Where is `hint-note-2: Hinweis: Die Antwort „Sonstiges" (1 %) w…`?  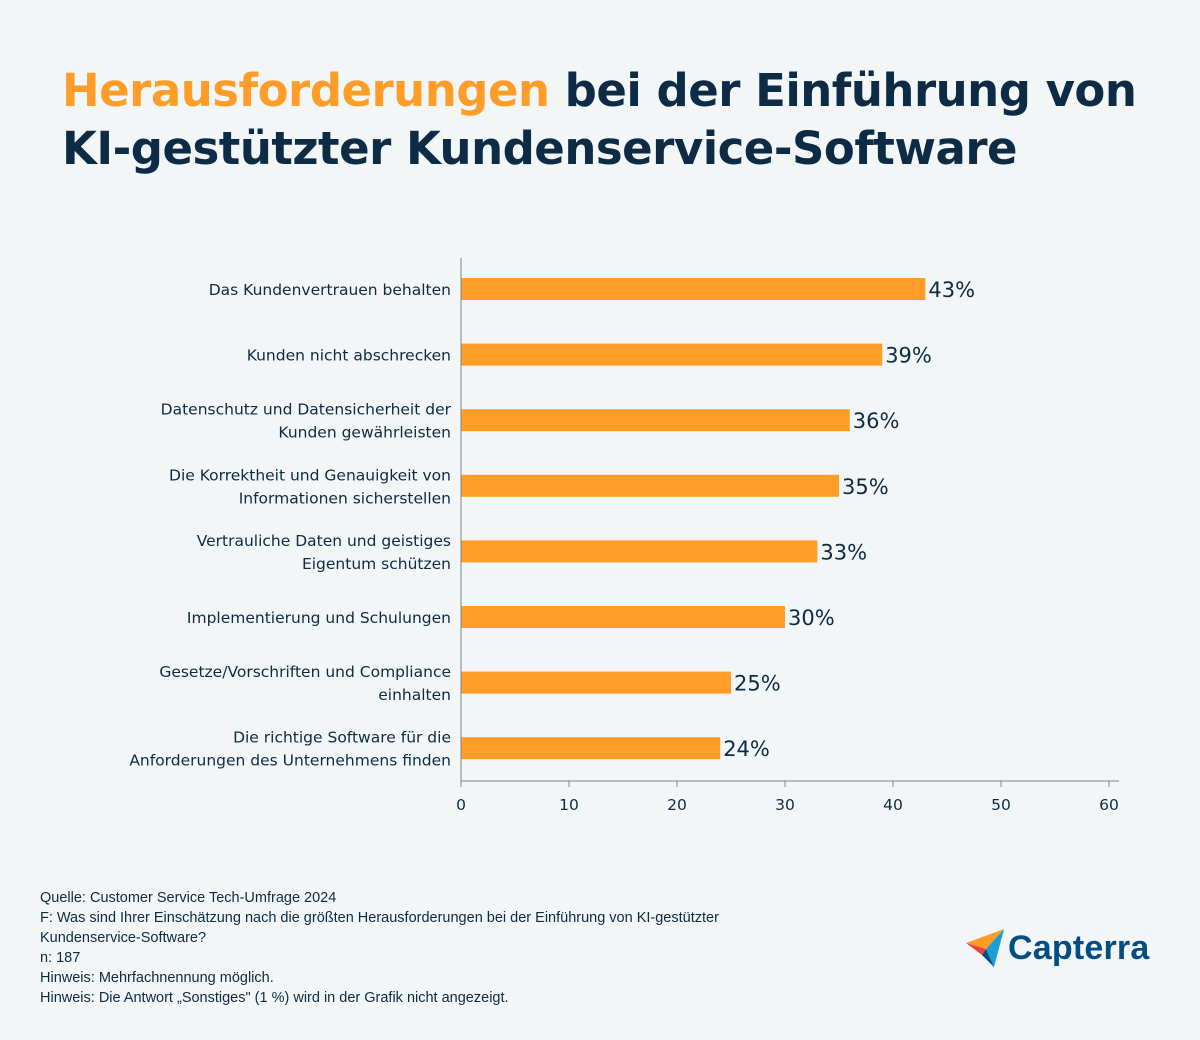
hint-note-2: Hinweis: Die Antwort „Sonstiges" (1 %) w… is located at coordinates (274, 998).